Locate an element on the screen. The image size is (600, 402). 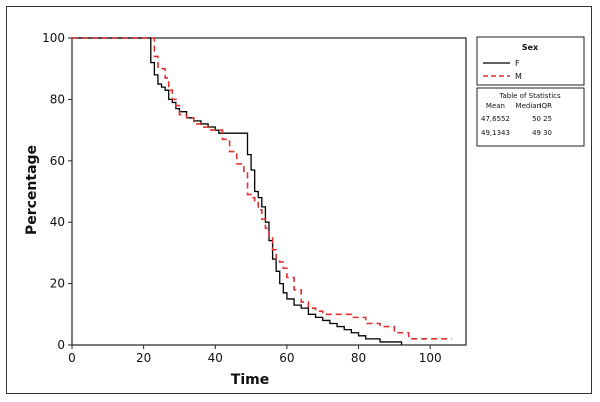
y-tick-label: 80 is located at coordinates (57, 99).